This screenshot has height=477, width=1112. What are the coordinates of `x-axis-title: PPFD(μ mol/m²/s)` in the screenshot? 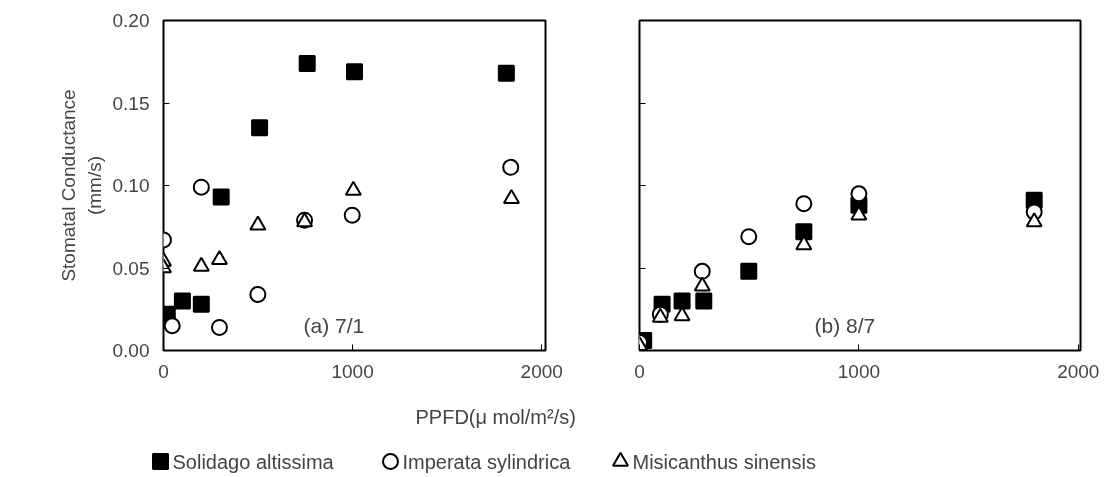 It's located at (495, 416).